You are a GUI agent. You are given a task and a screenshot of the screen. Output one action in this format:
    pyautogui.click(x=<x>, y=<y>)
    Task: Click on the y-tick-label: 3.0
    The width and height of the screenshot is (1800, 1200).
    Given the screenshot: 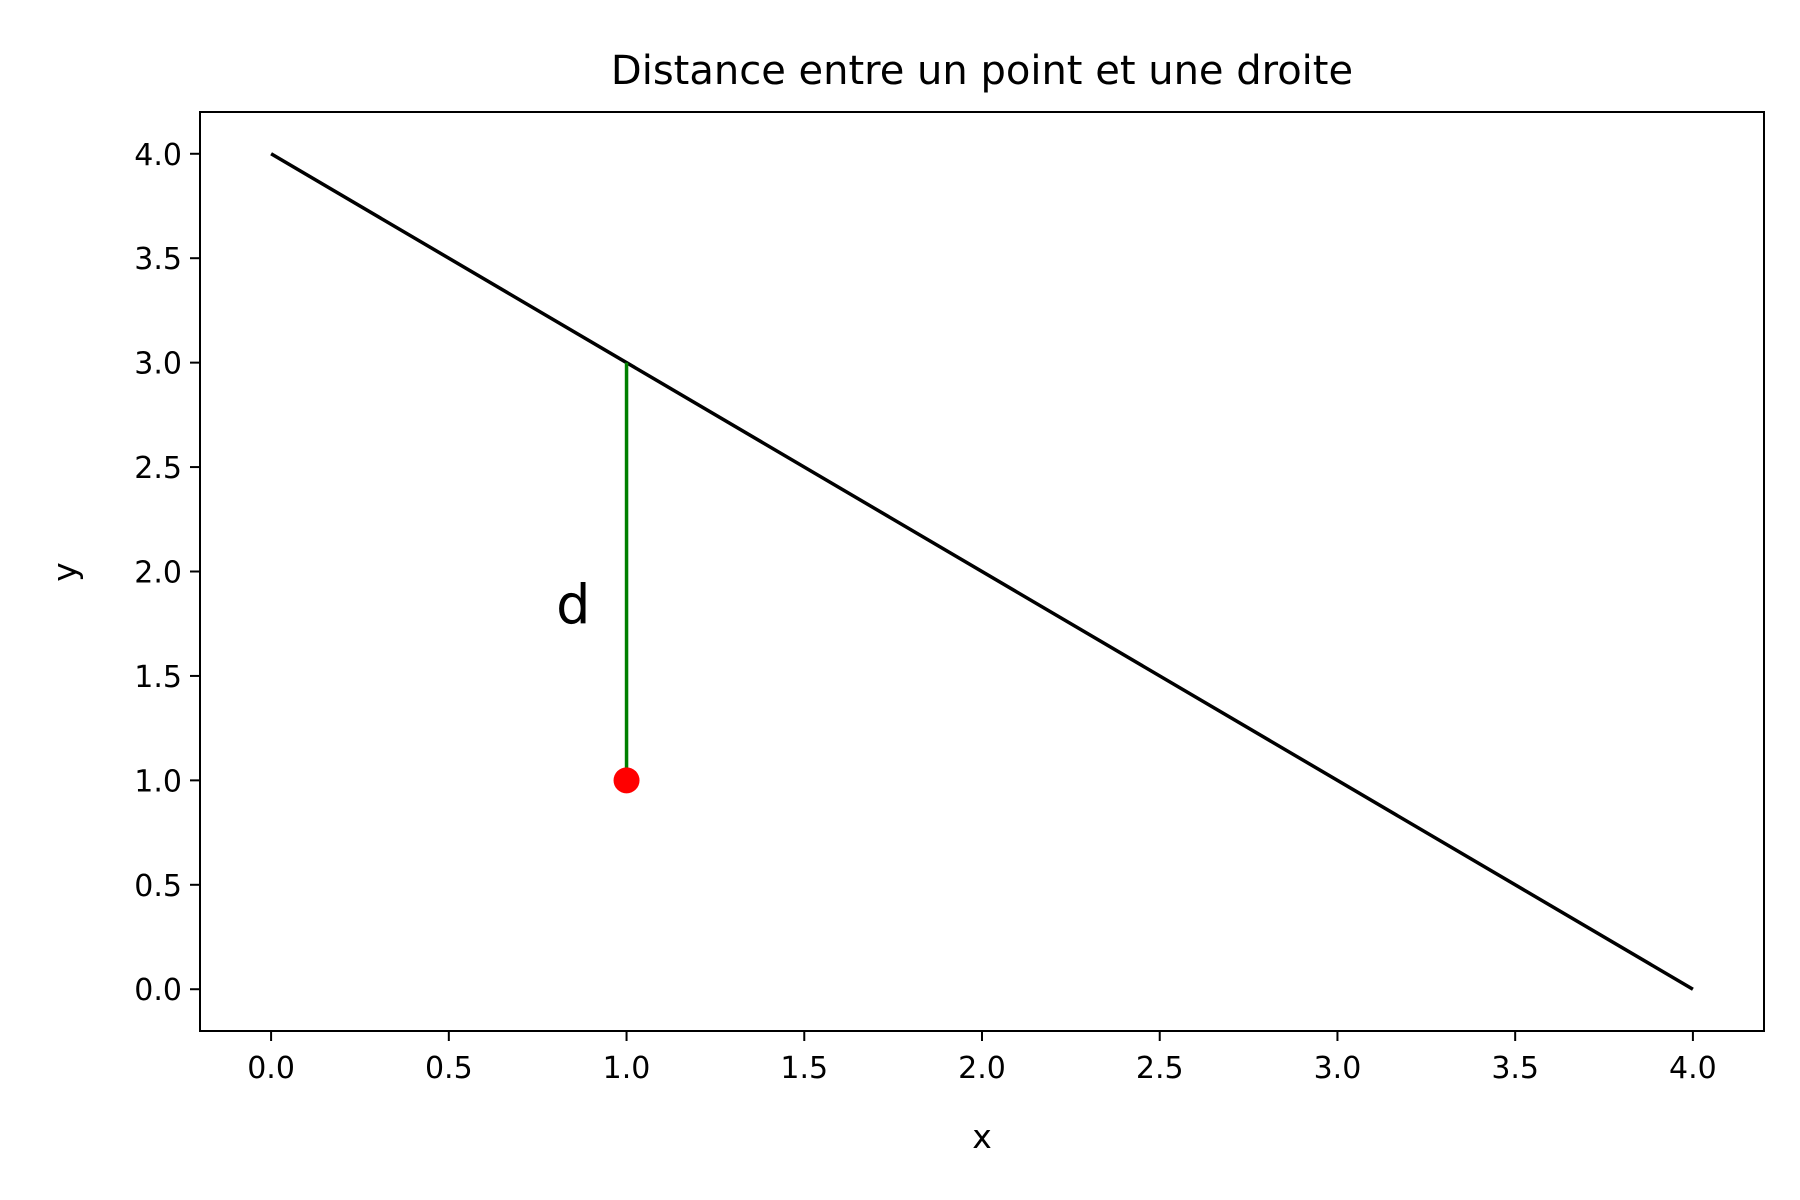 What is the action you would take?
    pyautogui.click(x=158, y=364)
    